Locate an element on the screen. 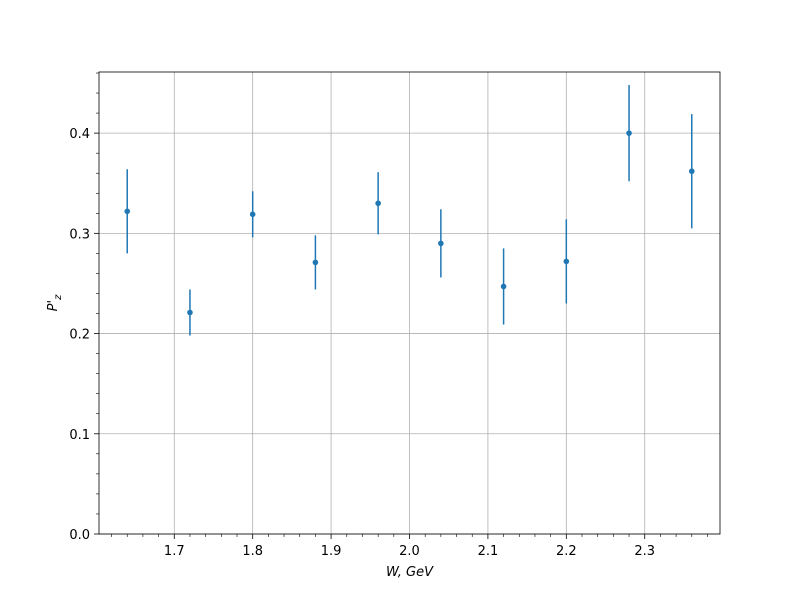 Image resolution: width=800 pixels, height=600 pixels. x-tick-label: 2.3 is located at coordinates (644, 551).